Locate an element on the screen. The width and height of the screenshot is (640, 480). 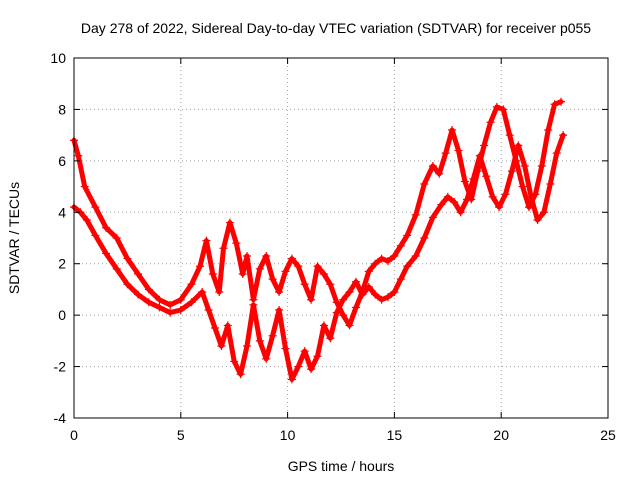
x-tick-label: 25 is located at coordinates (608, 435).